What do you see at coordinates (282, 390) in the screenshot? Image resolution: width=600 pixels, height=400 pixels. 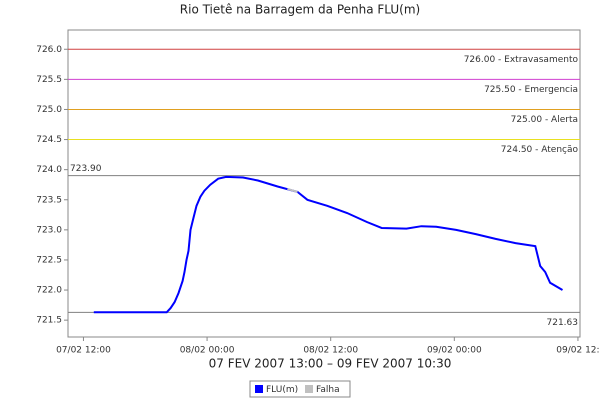 I see `legend-label: FLU(m)` at bounding box center [282, 390].